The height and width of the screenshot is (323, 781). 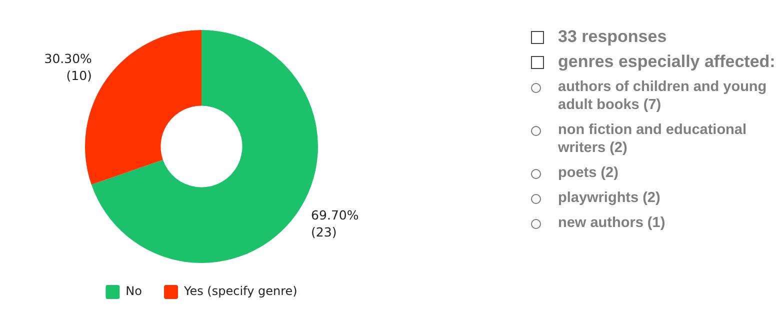 I want to click on legend-label: Yes (specify genre), so click(x=240, y=291).